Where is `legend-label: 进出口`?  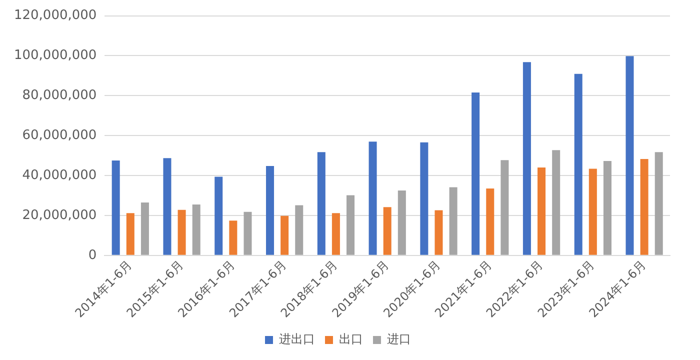
legend-label: 进出口 is located at coordinates (297, 339).